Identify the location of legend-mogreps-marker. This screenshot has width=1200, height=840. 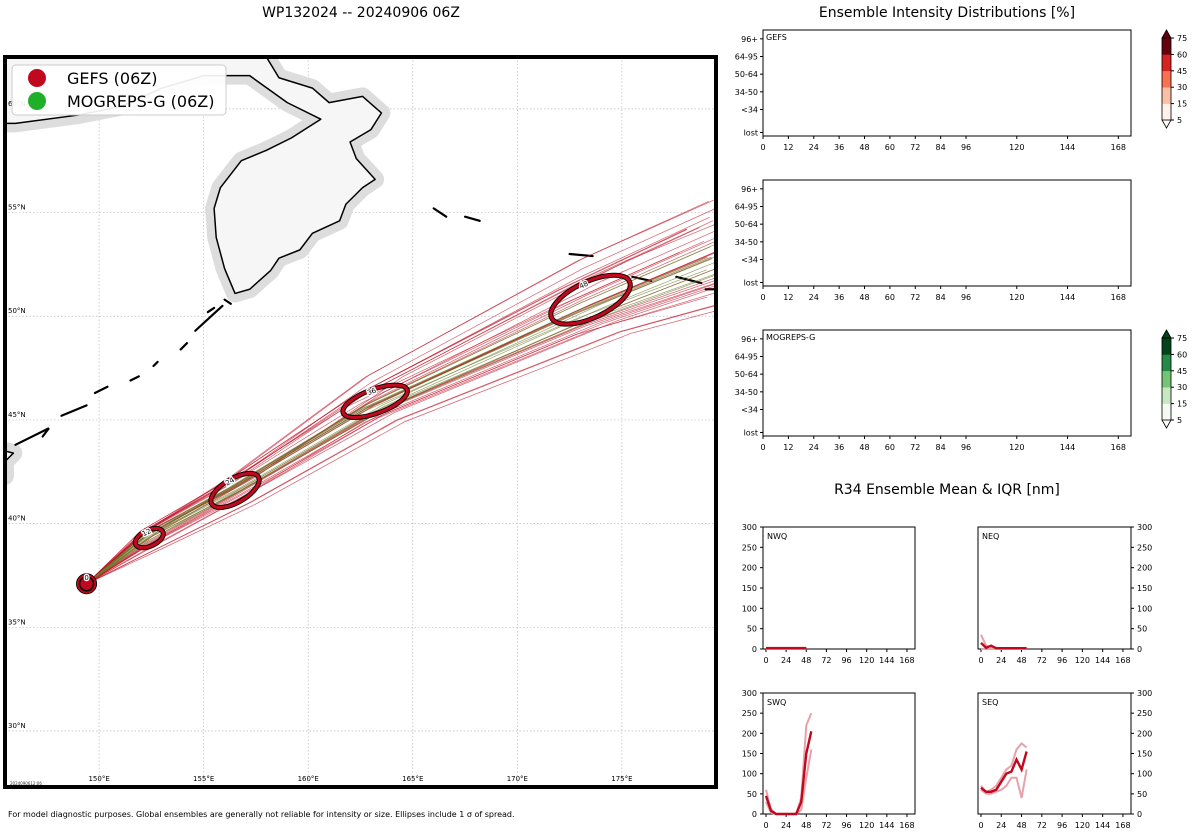
(37, 101).